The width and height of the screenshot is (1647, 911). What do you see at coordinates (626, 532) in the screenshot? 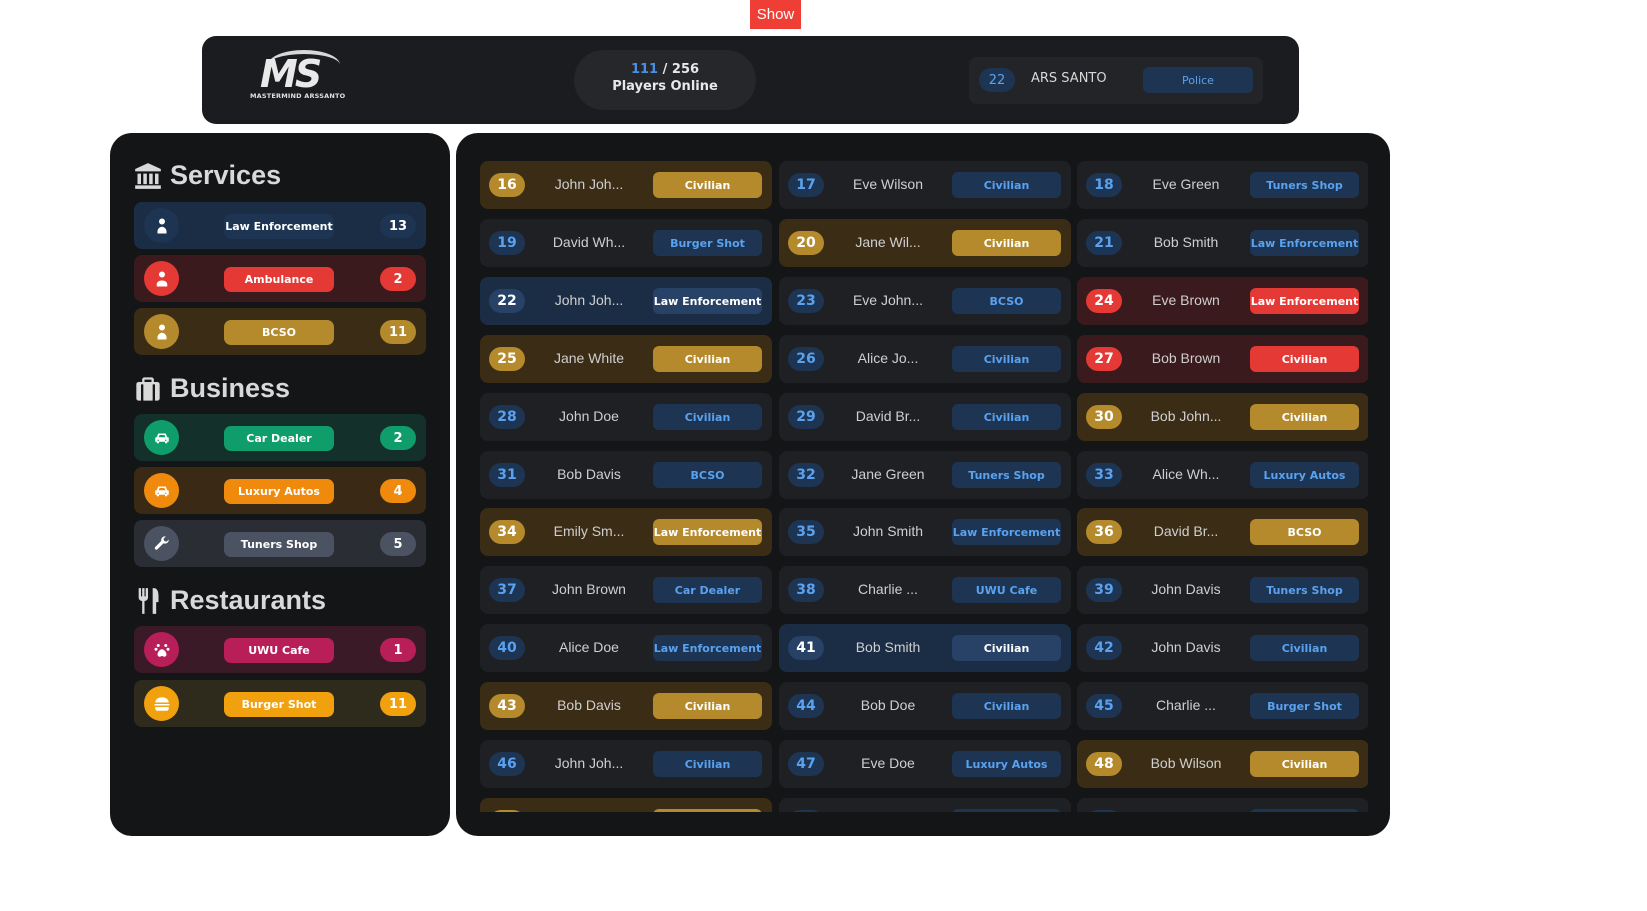
I see `player-card: 34 Emily Sm... Law Enforcement` at bounding box center [626, 532].